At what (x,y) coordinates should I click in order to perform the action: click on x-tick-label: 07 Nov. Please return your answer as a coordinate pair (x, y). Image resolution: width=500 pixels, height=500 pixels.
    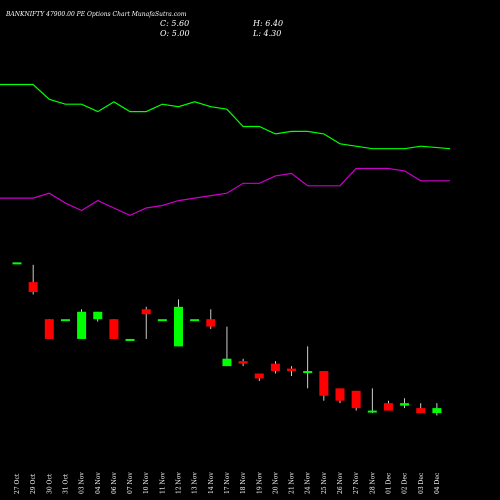
    Looking at the image, I should click on (130, 483).